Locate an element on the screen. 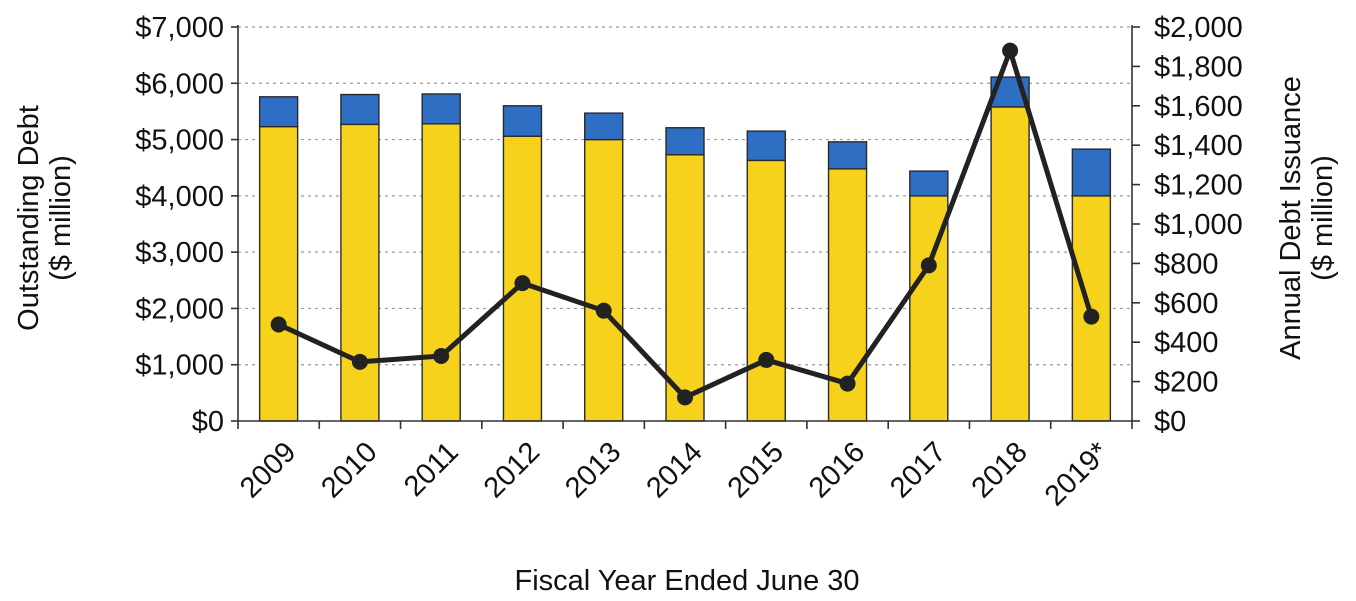 The height and width of the screenshot is (601, 1356). y2-axis-title: Annual Debt Issuance($ million) is located at coordinates (1307, 218).